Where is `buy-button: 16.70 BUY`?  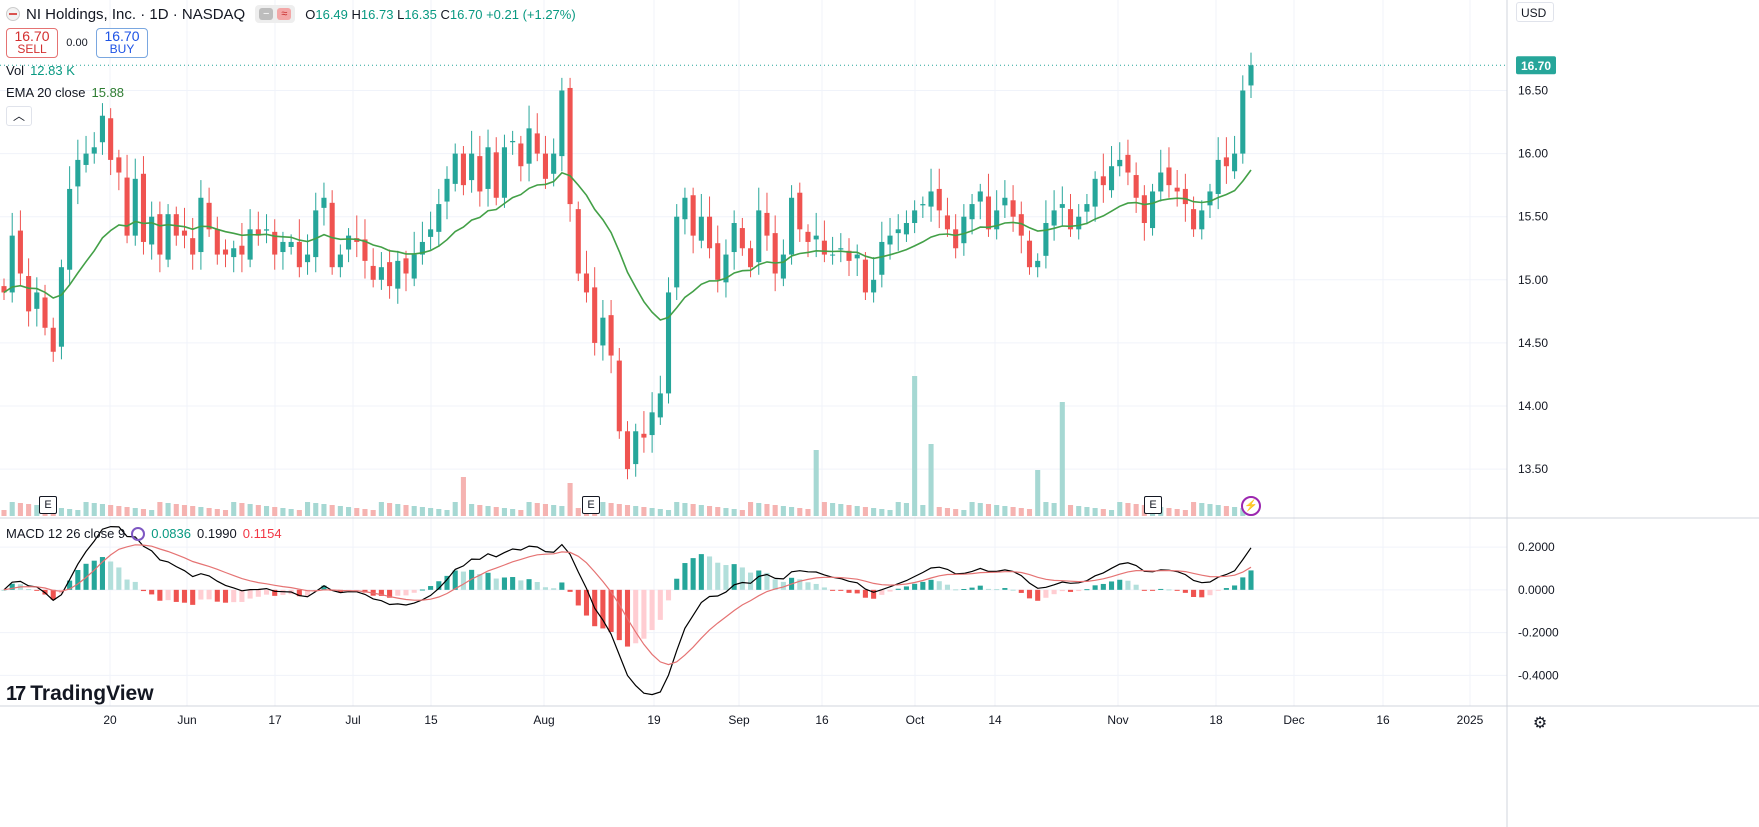
buy-button: 16.70 BUY is located at coordinates (122, 43).